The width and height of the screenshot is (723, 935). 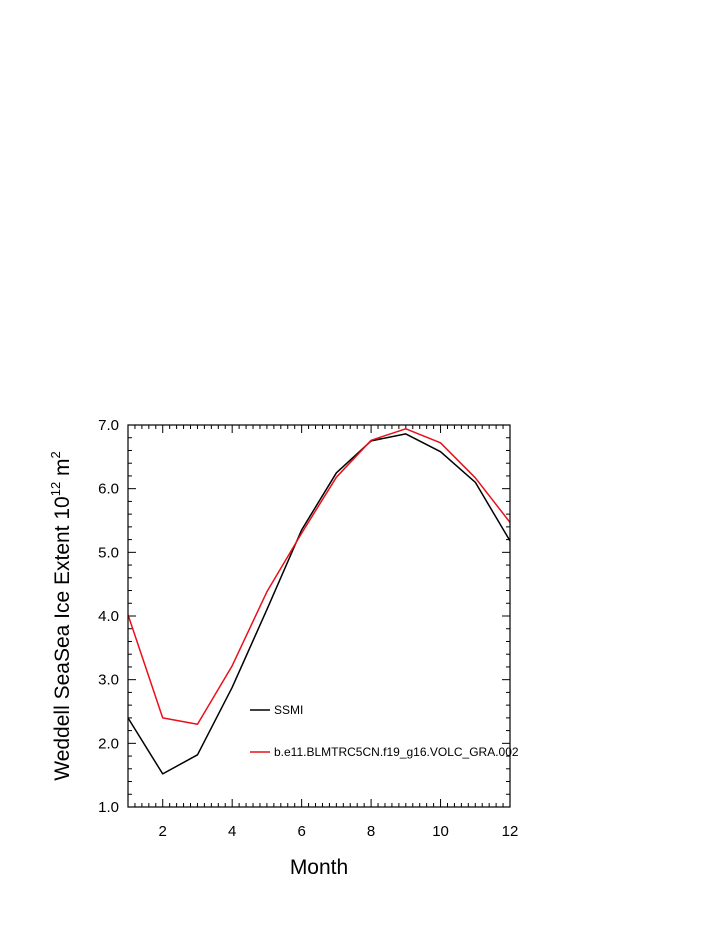 I want to click on x-tick-label: 8, so click(x=371, y=831).